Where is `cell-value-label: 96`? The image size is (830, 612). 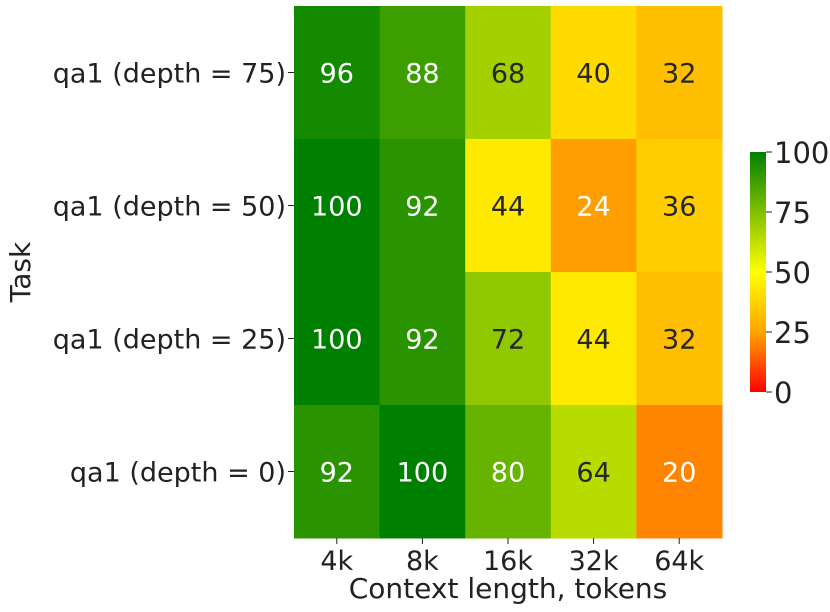 cell-value-label: 96 is located at coordinates (337, 74).